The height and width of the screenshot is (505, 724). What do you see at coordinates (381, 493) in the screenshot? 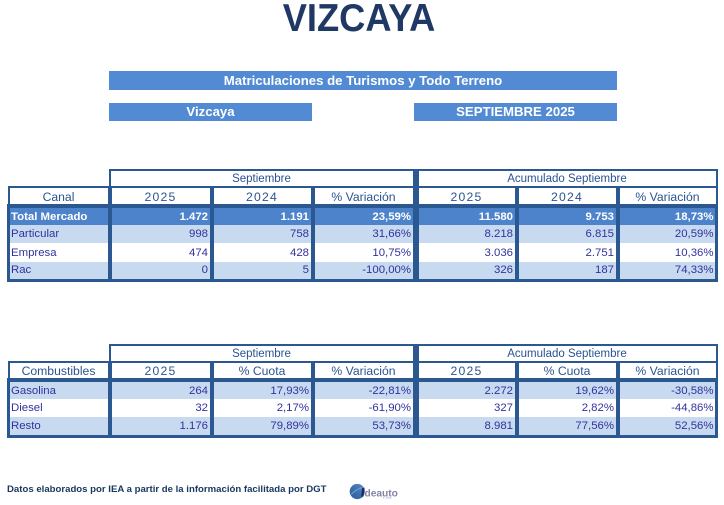
I see `svg-text: deauto` at bounding box center [381, 493].